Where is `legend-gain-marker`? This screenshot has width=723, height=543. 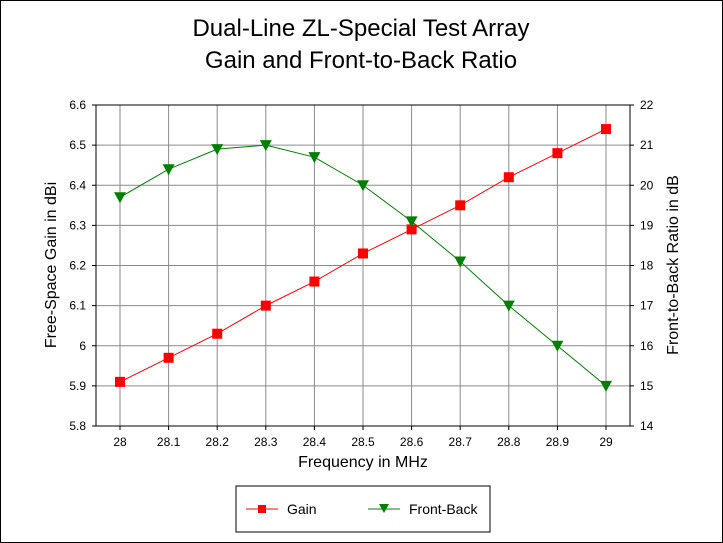 legend-gain-marker is located at coordinates (262, 509).